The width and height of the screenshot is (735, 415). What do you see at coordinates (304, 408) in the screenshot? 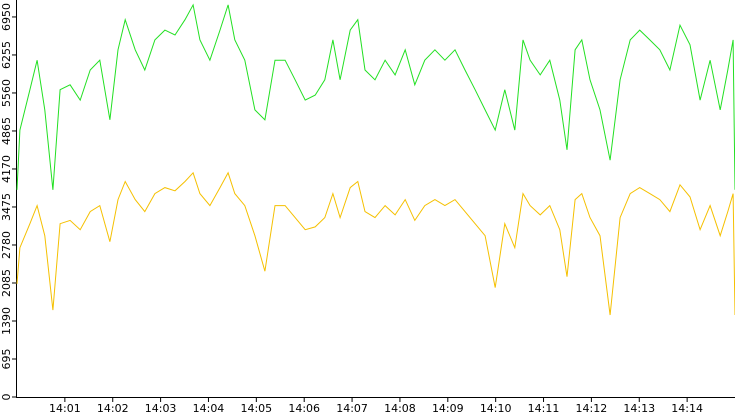
I see `x-tick-label: 14:06` at bounding box center [304, 408].